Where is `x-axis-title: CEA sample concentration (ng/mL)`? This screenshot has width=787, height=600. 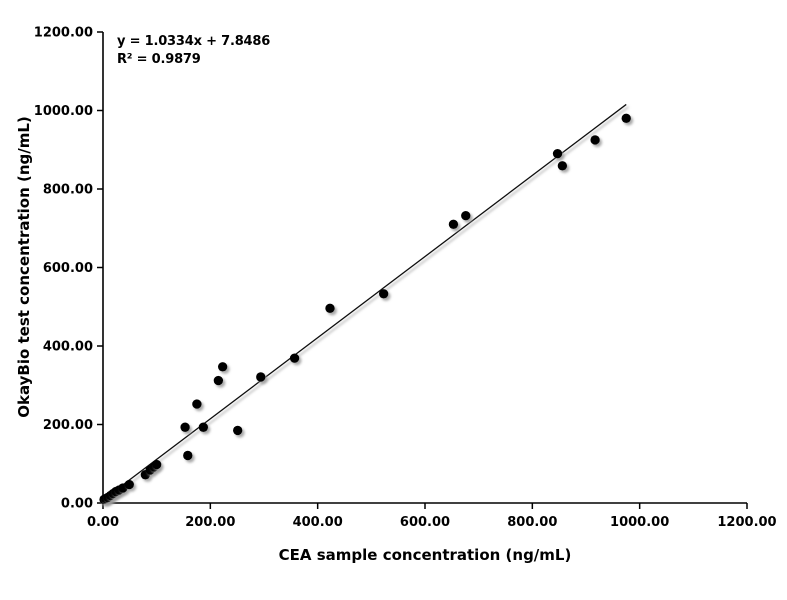 x-axis-title: CEA sample concentration (ng/mL) is located at coordinates (425, 555).